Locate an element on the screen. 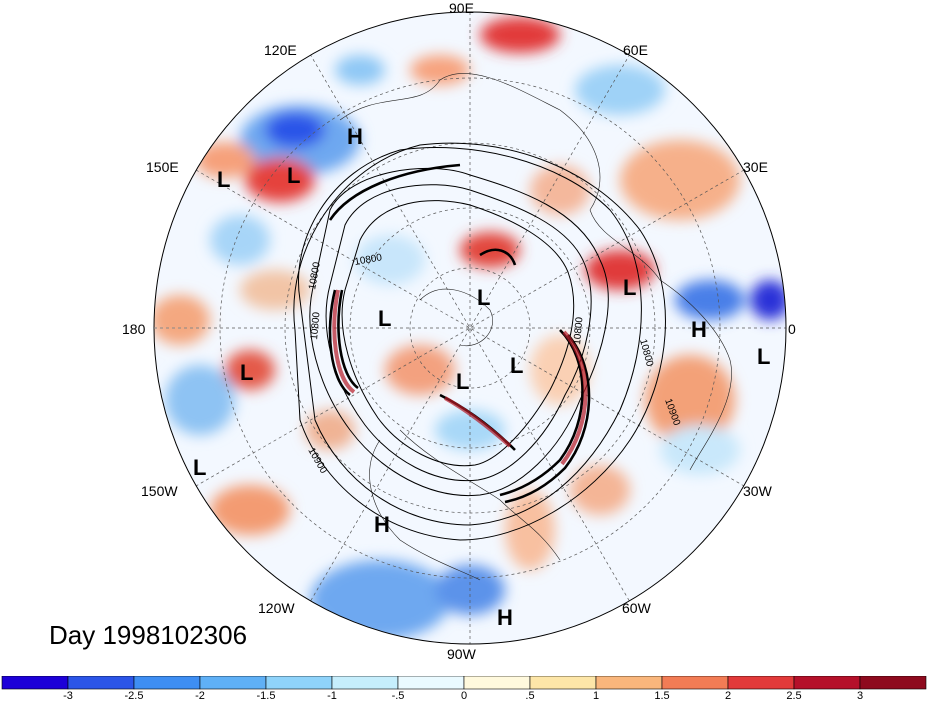  longitude-label-120w: 120W is located at coordinates (276, 608).